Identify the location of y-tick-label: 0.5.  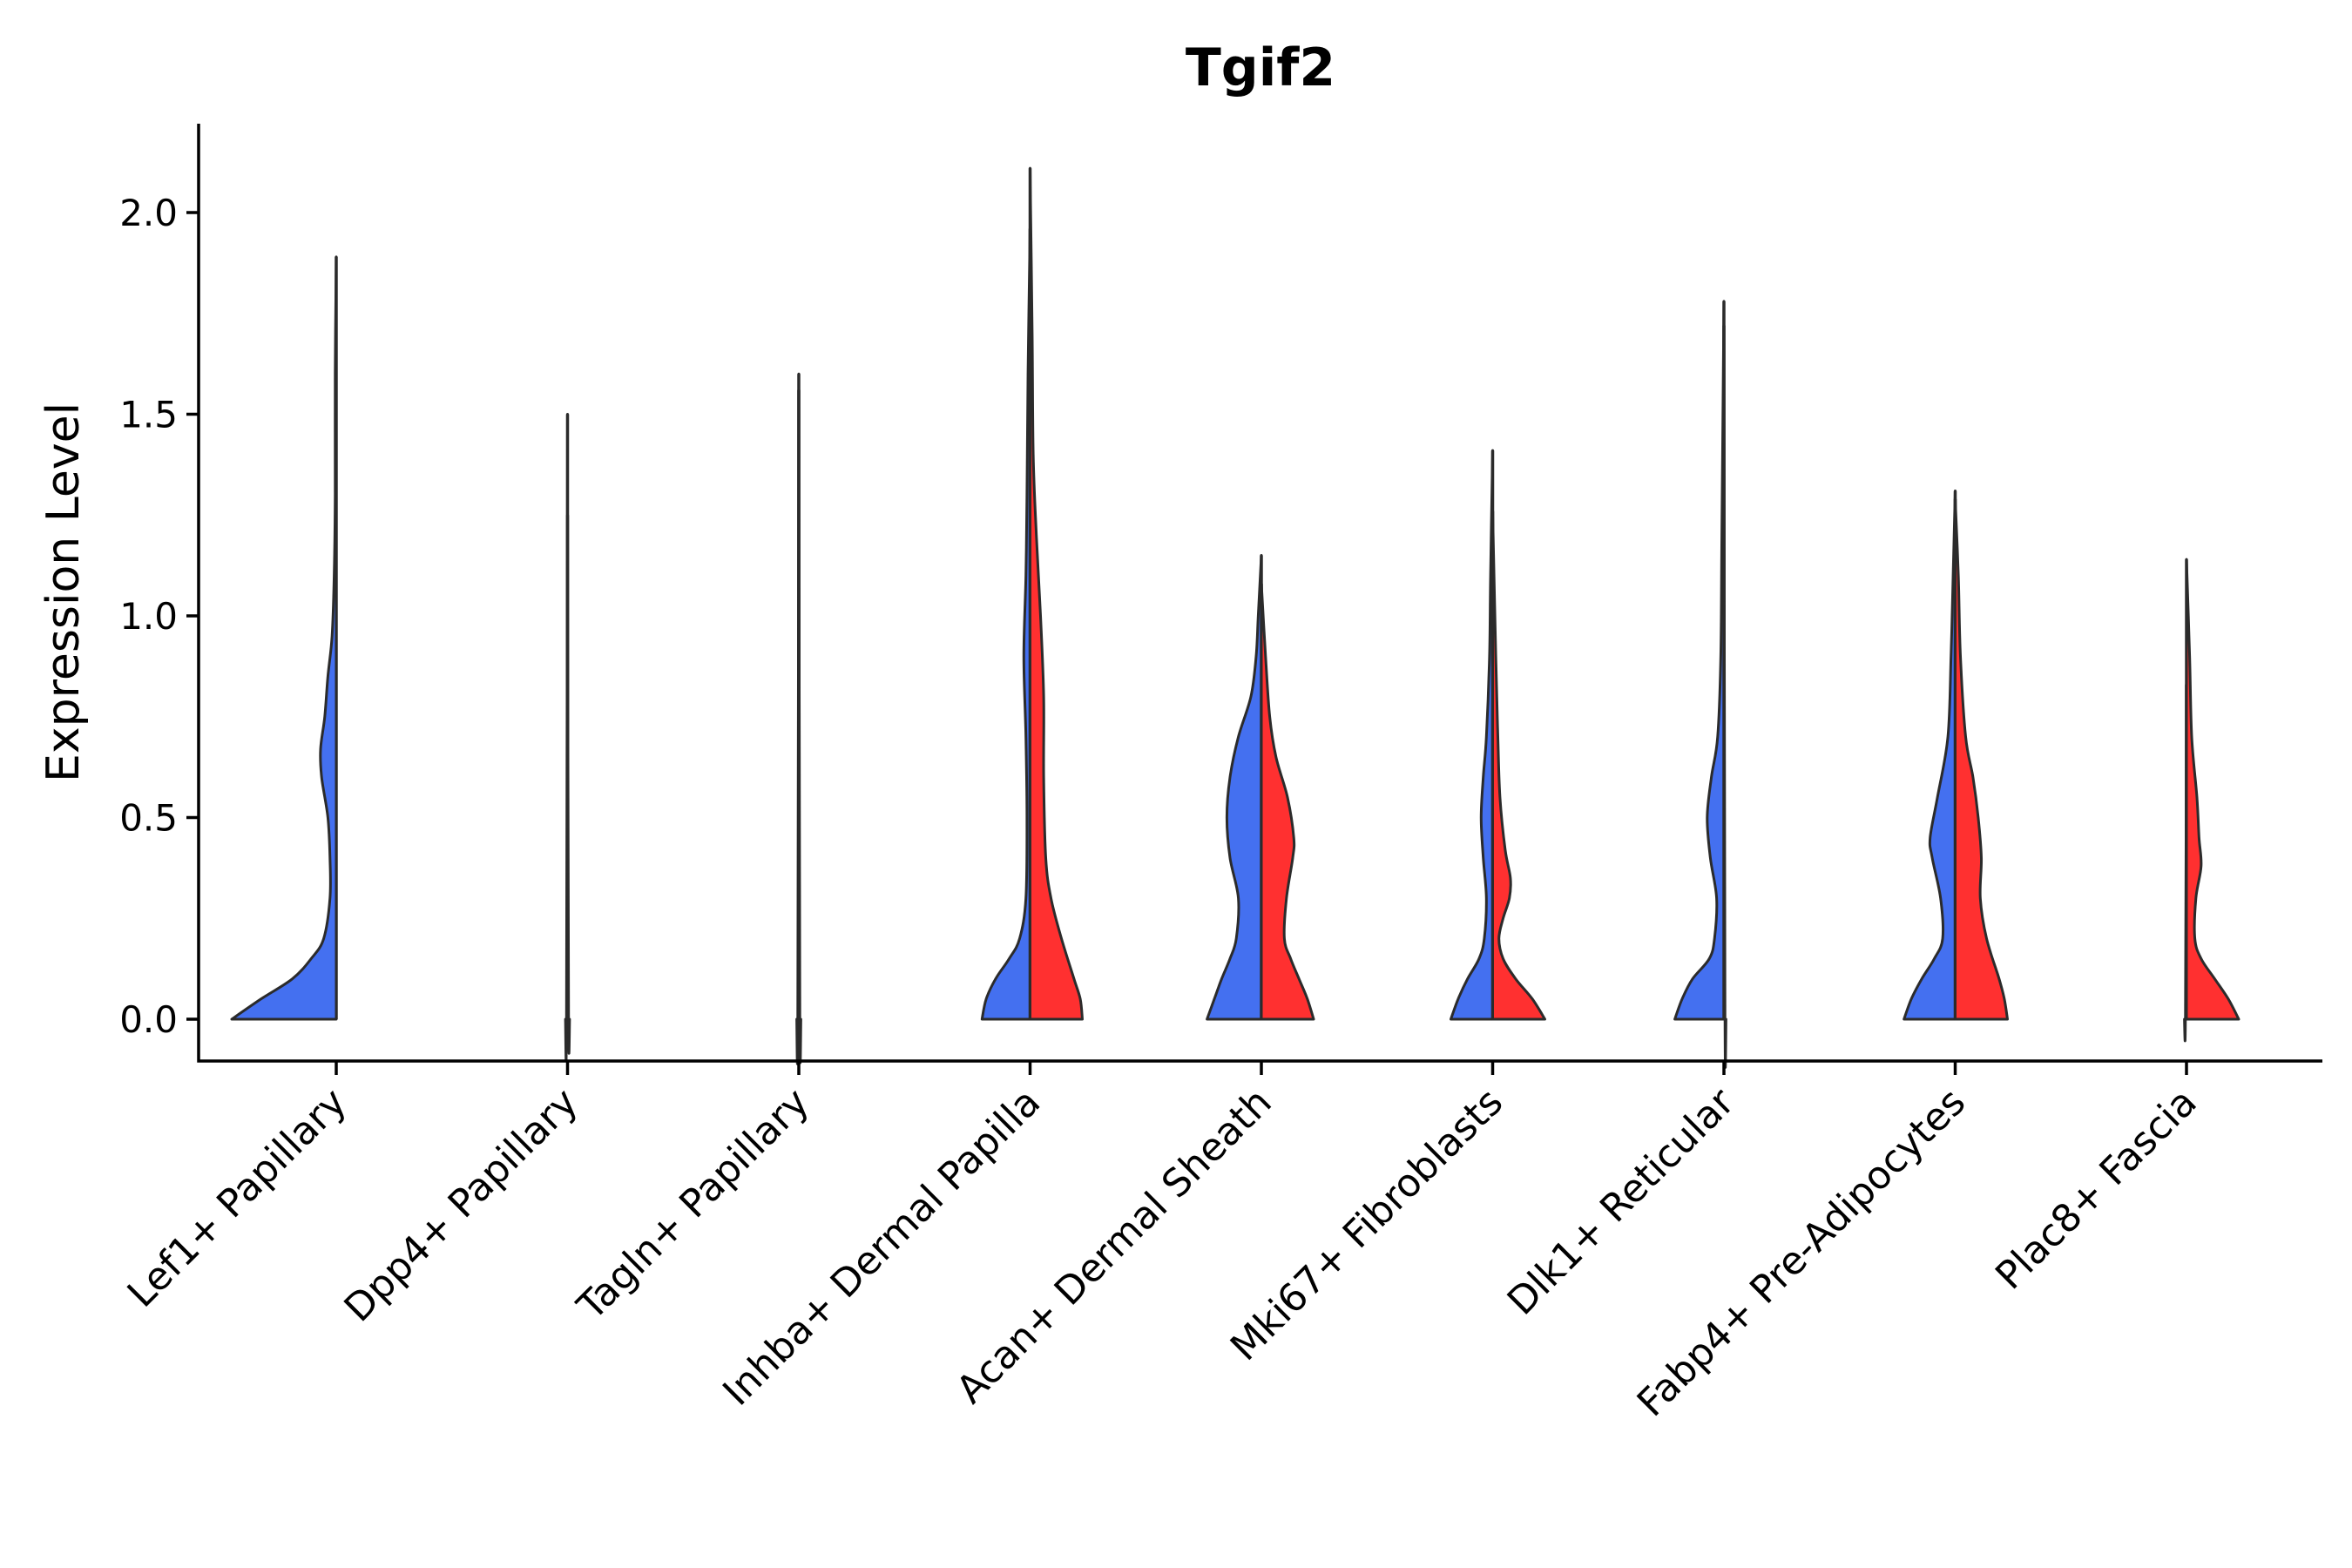
(148, 818).